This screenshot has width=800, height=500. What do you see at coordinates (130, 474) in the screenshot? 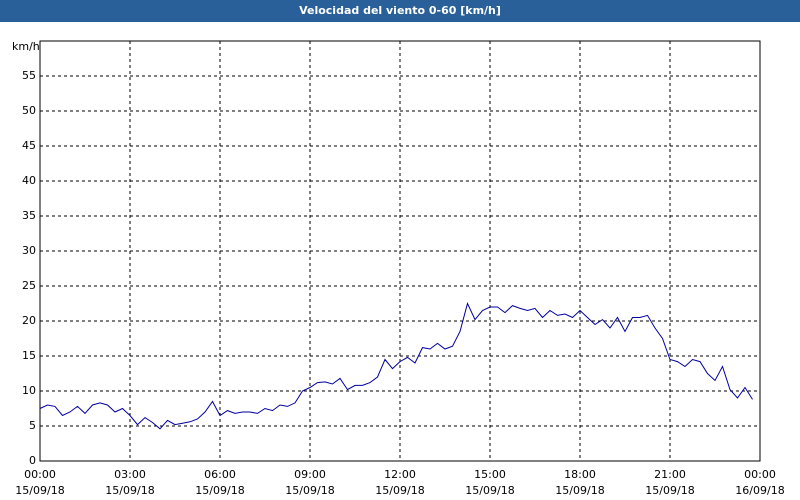
I see `x-tick-label: 03:00` at bounding box center [130, 474].